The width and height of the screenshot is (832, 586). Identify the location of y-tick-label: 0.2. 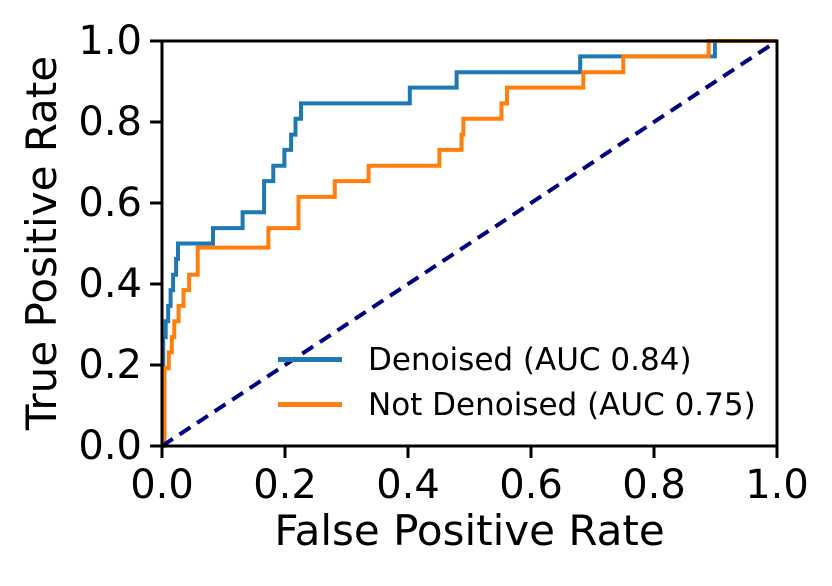
(110, 365).